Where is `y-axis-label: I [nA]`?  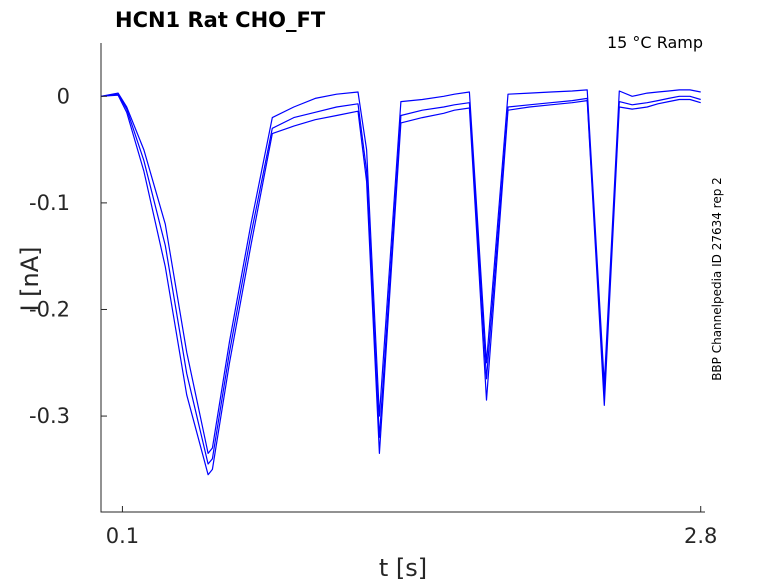 y-axis-label: I [nA] is located at coordinates (30, 278).